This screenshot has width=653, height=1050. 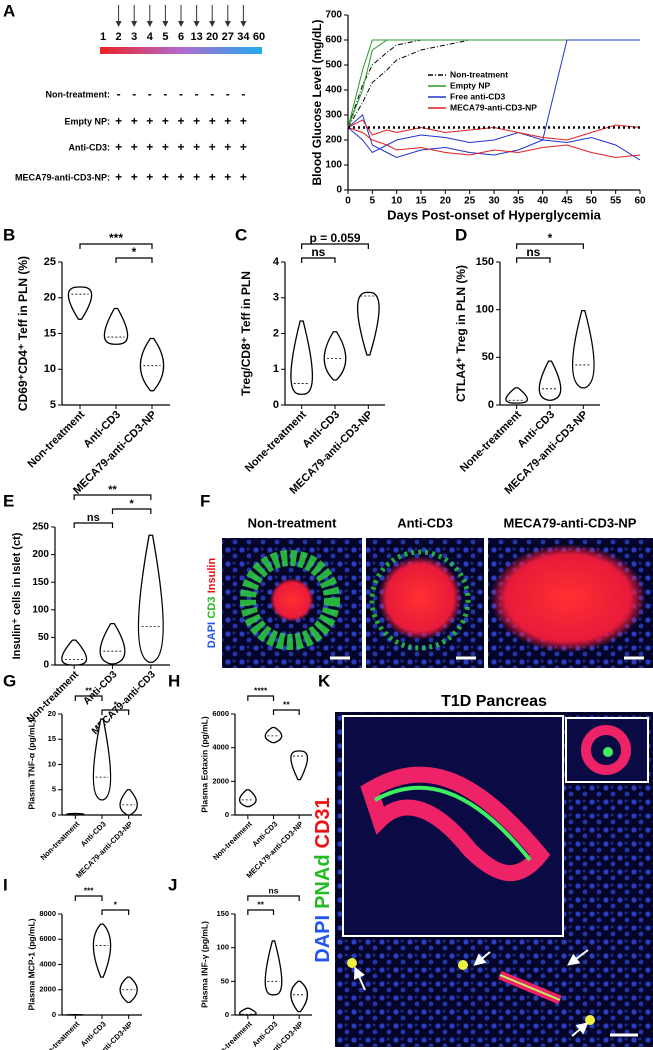 I want to click on y-axis-title: CTLA4⁺ Treg in PLN (%), so click(x=461, y=333).